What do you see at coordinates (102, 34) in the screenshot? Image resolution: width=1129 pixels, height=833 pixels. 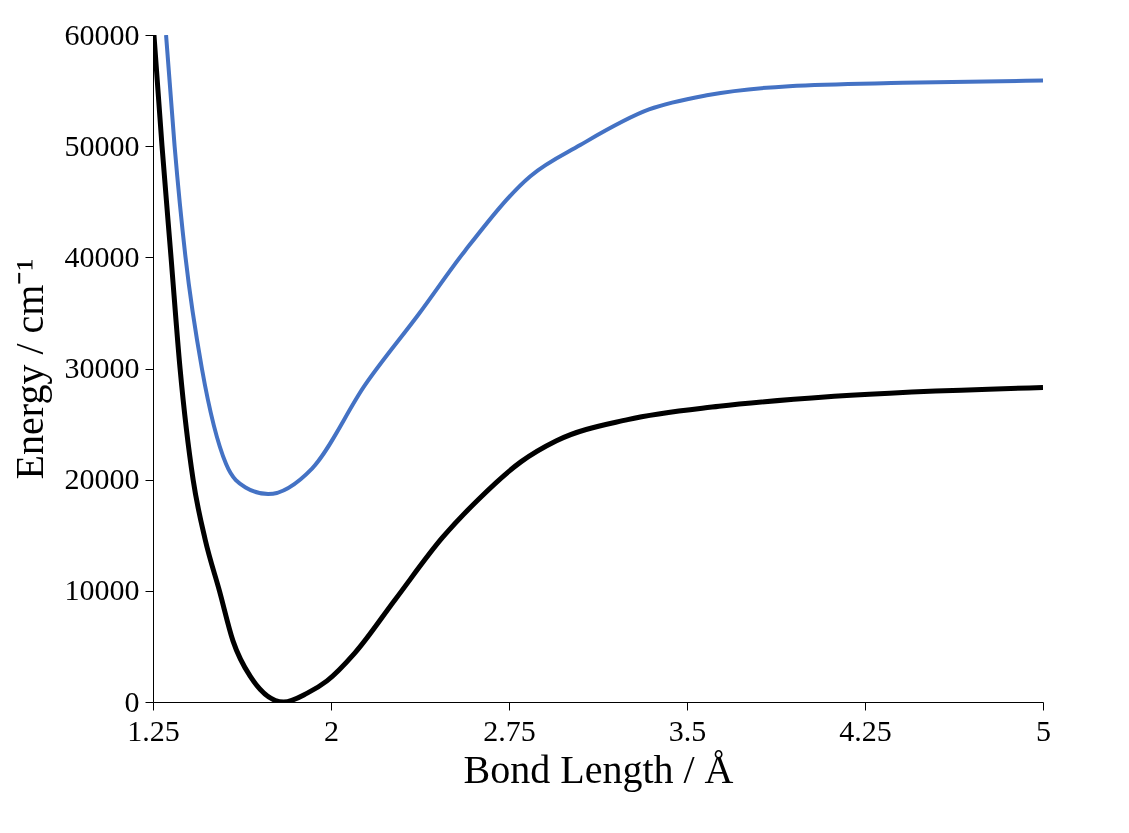 I see `y-tick-label: 60000` at bounding box center [102, 34].